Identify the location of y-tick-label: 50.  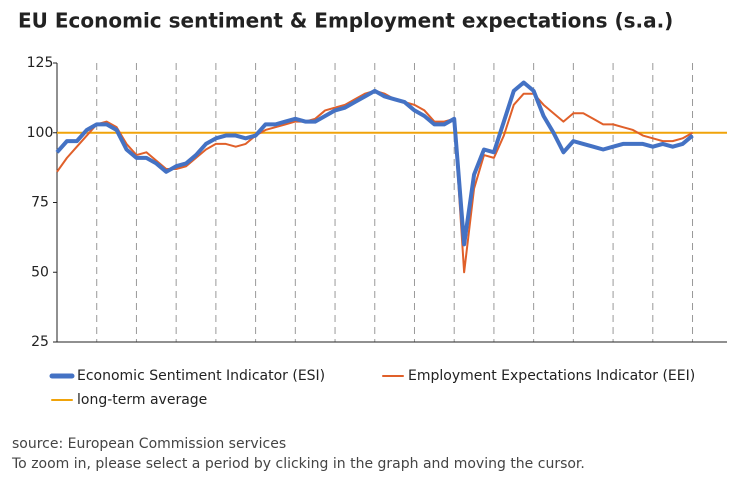
(40, 272).